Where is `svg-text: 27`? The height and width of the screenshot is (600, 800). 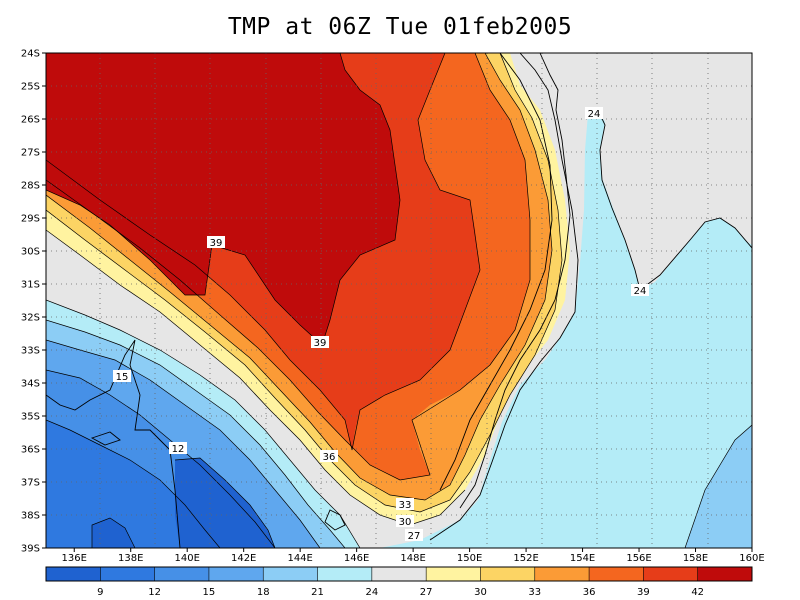
svg-text: 27 is located at coordinates (414, 536).